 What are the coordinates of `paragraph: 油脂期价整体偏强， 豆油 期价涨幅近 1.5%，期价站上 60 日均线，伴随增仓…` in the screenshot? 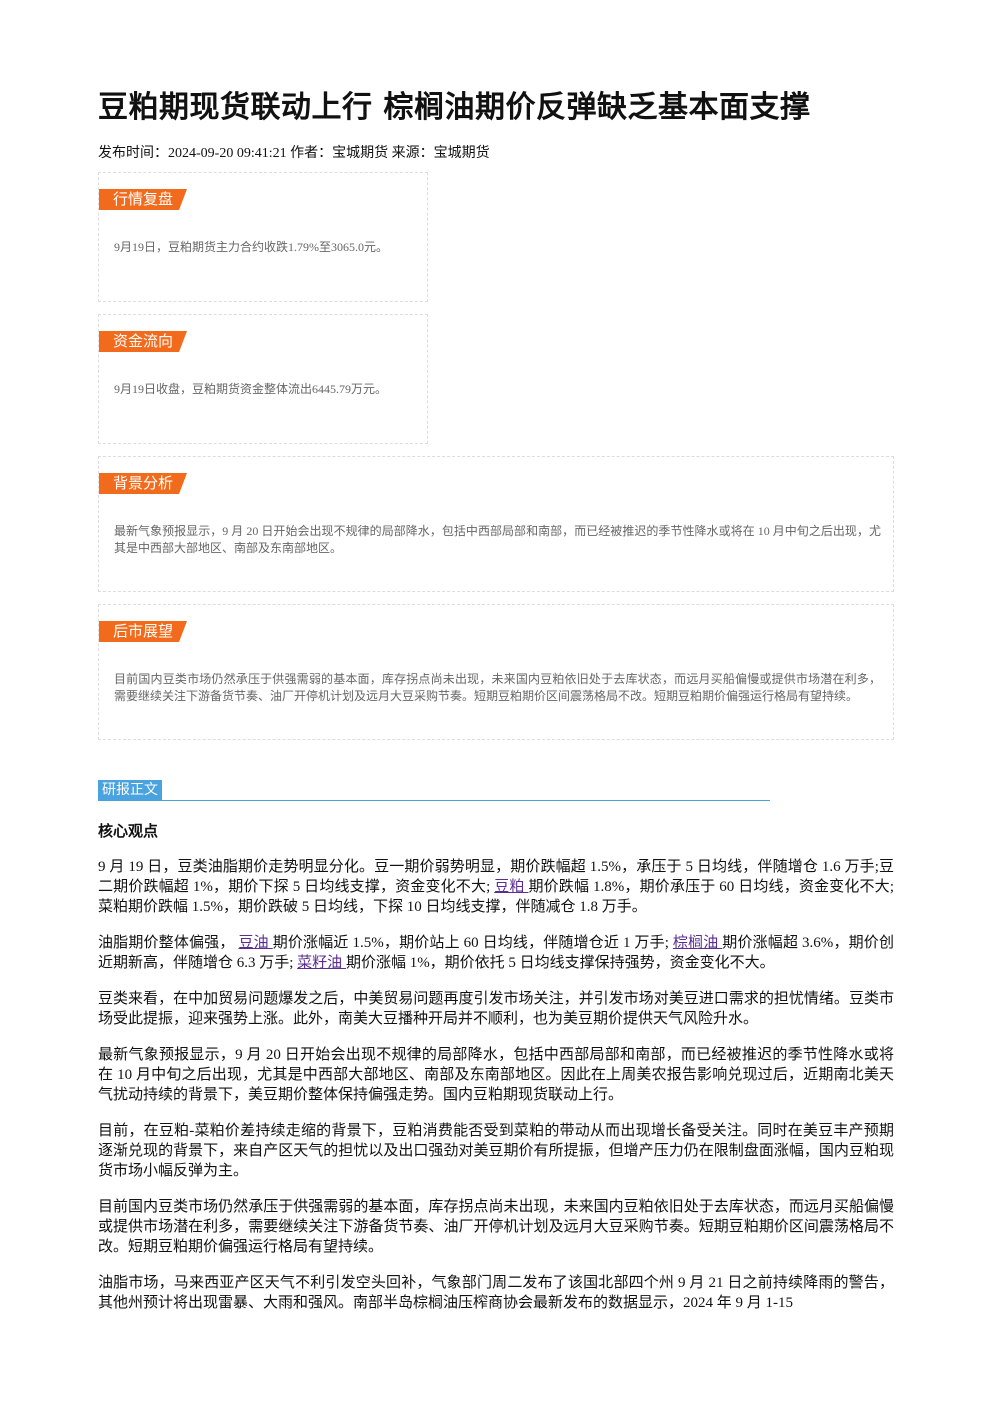 It's located at (496, 953).